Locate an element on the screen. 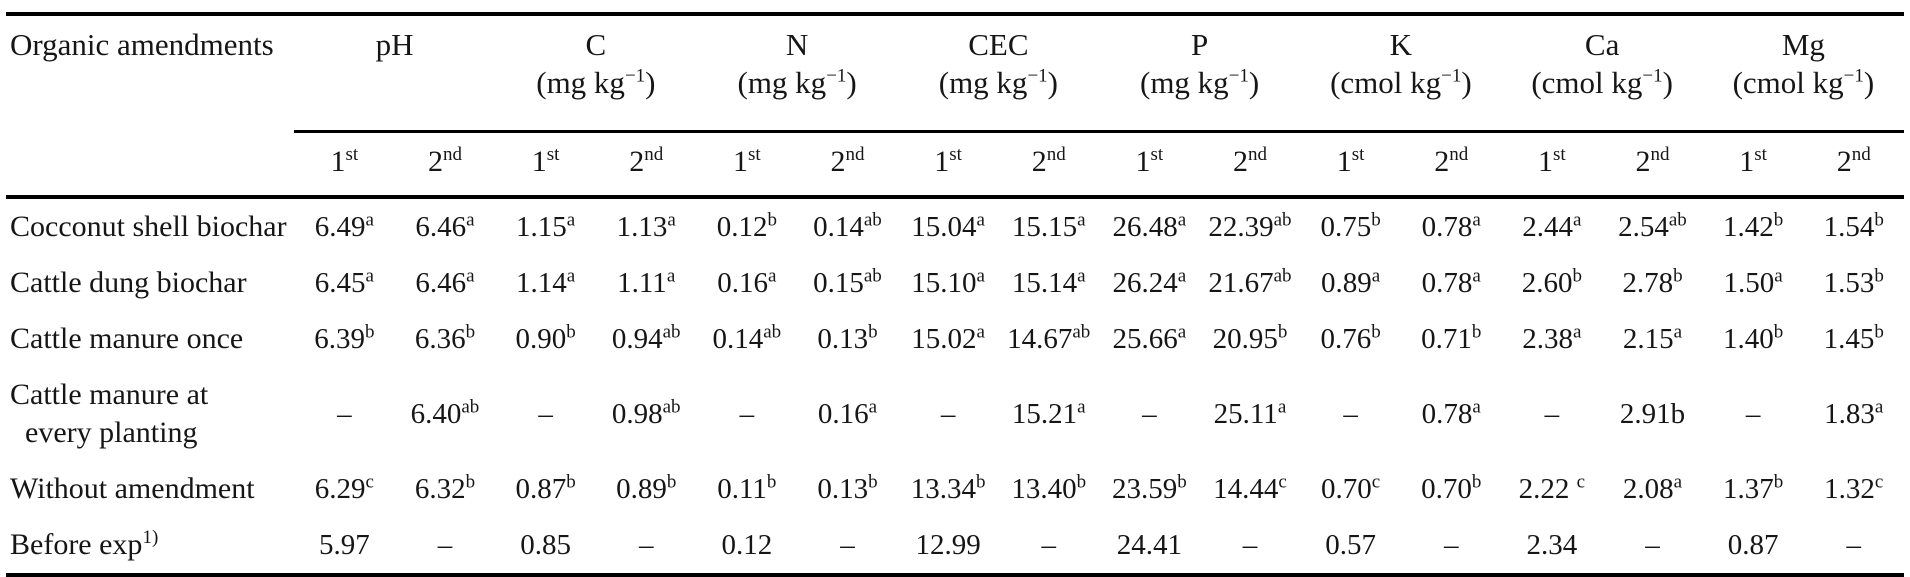  data-cell: 24.41 is located at coordinates (1149, 545).